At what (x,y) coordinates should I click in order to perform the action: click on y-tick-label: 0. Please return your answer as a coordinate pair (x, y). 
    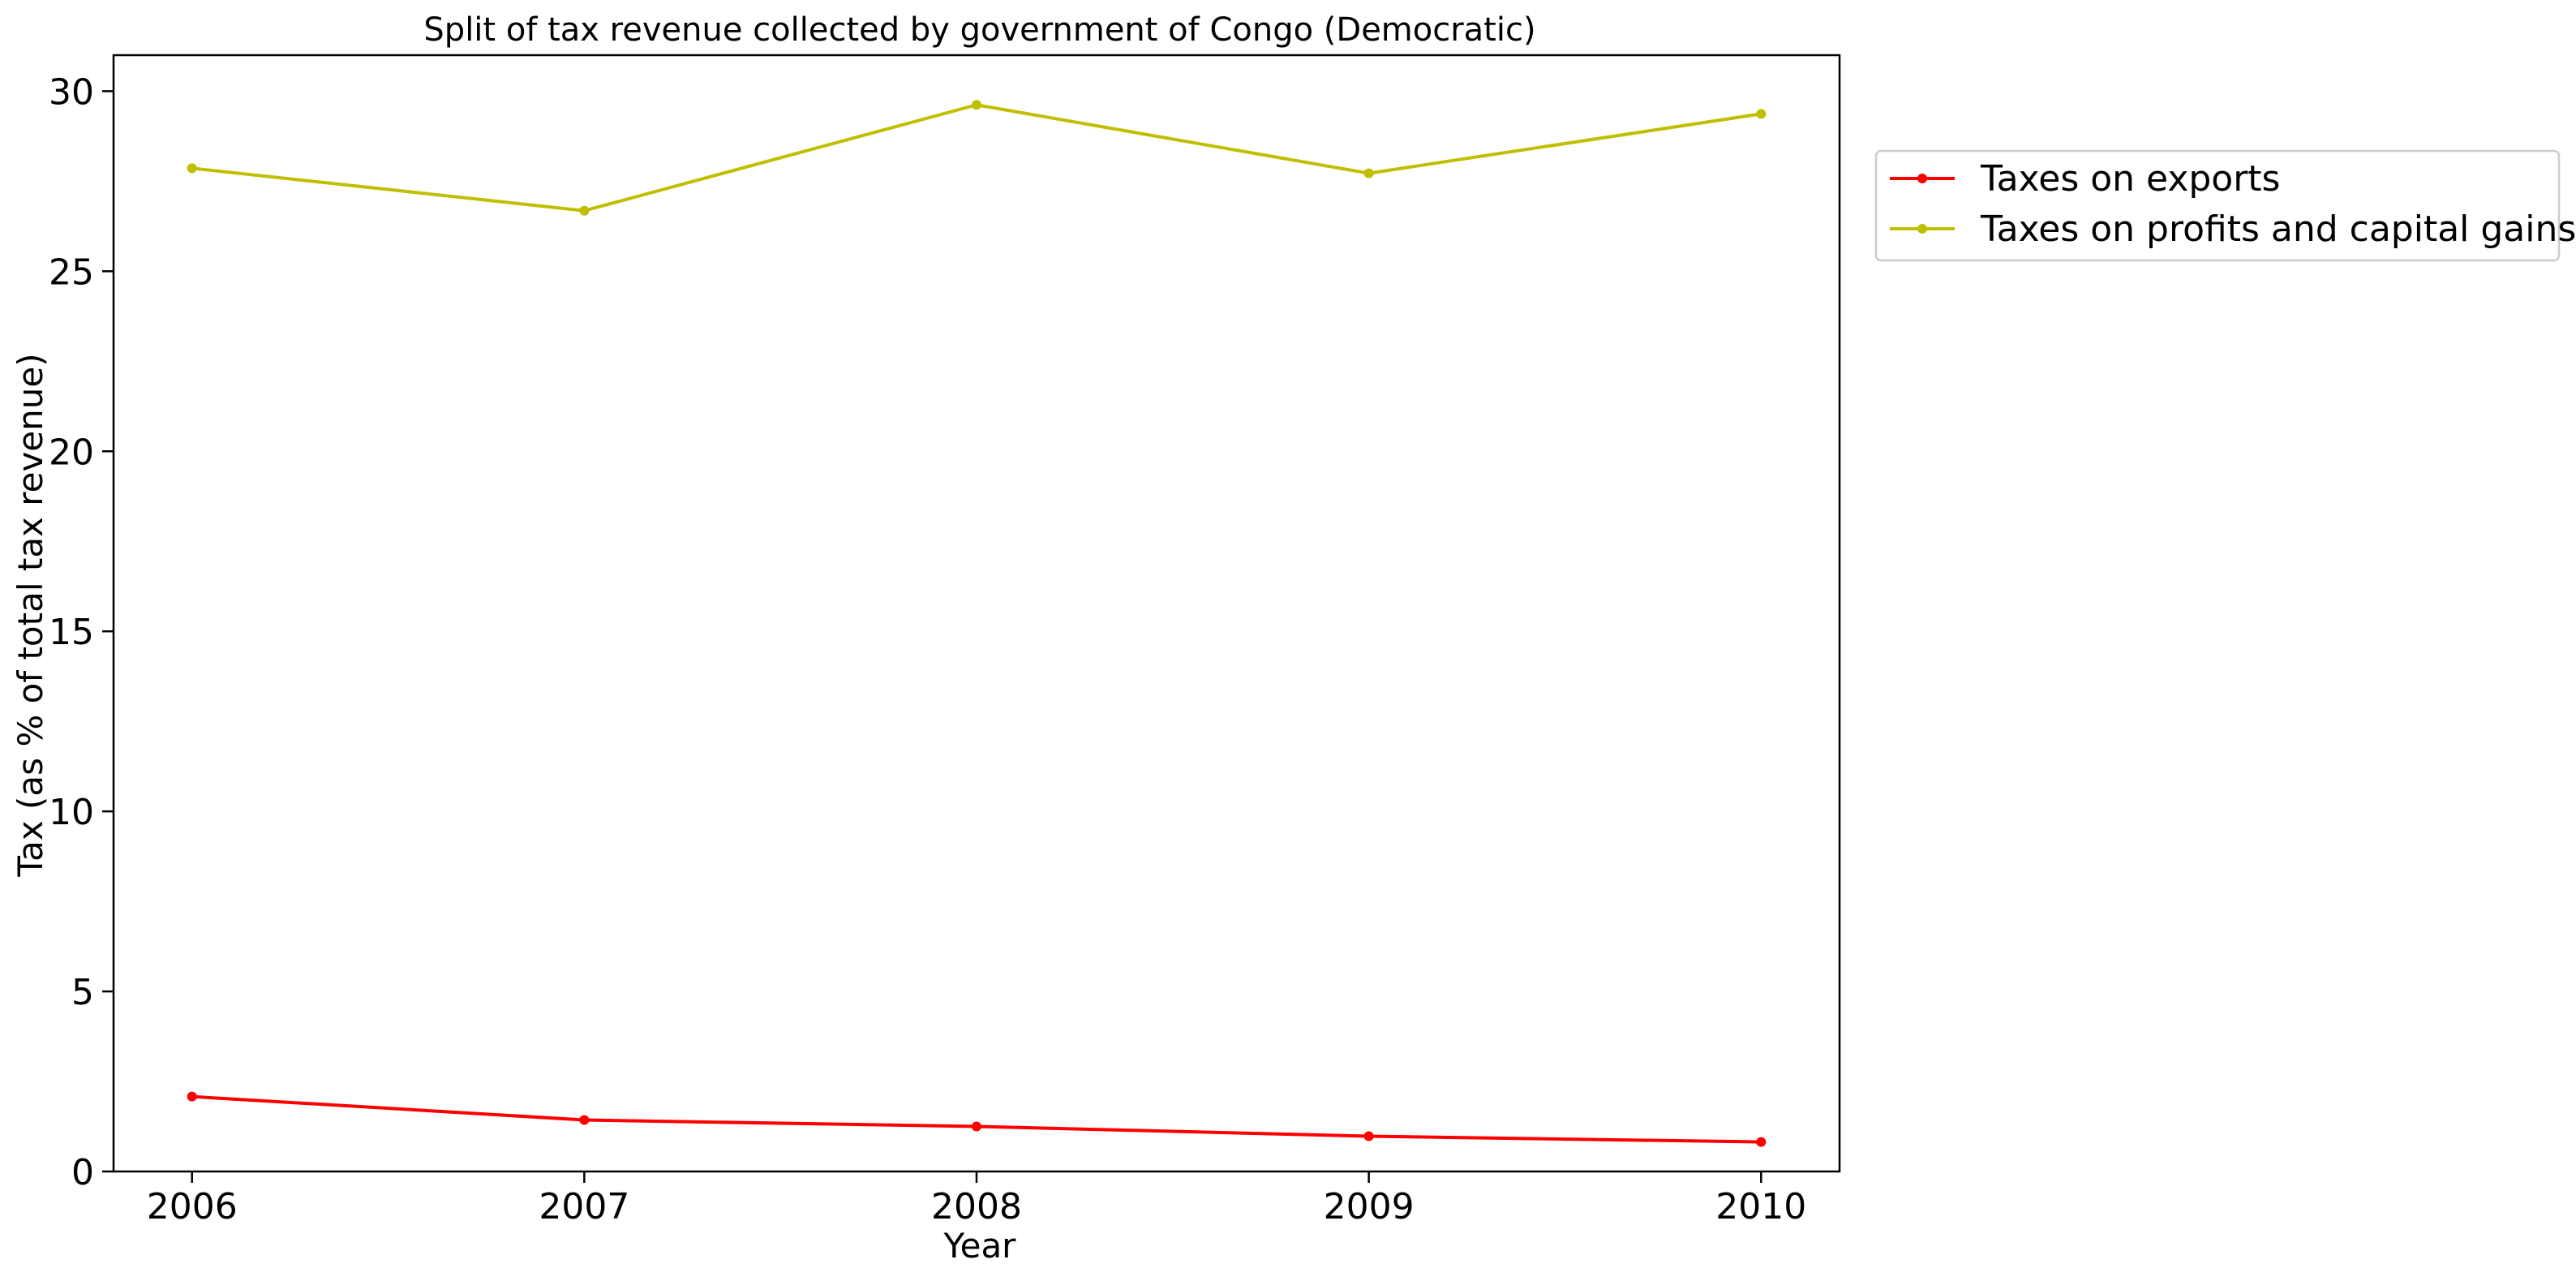
    Looking at the image, I should click on (82, 1172).